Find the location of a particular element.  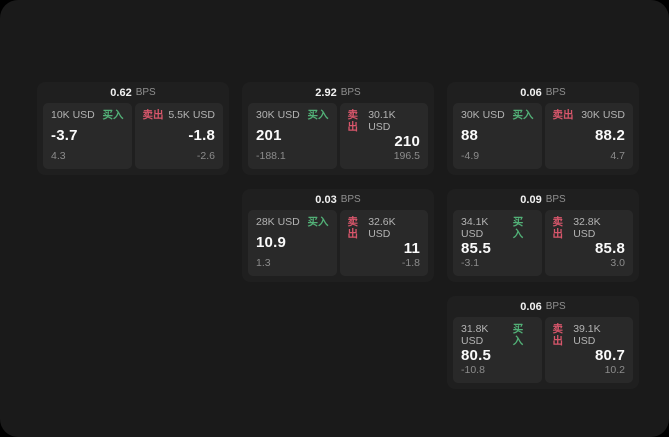

buy-sub-value: -3.1 is located at coordinates (470, 263).